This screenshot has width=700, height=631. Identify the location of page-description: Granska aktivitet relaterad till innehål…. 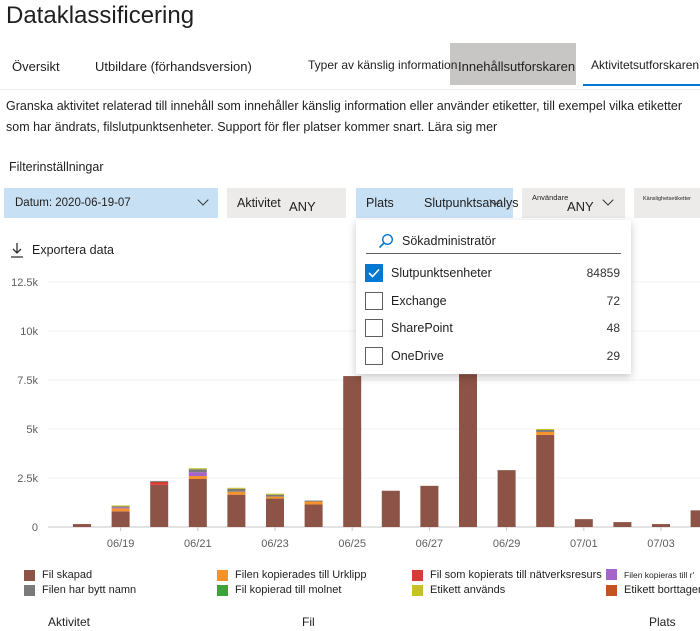
(344, 116).